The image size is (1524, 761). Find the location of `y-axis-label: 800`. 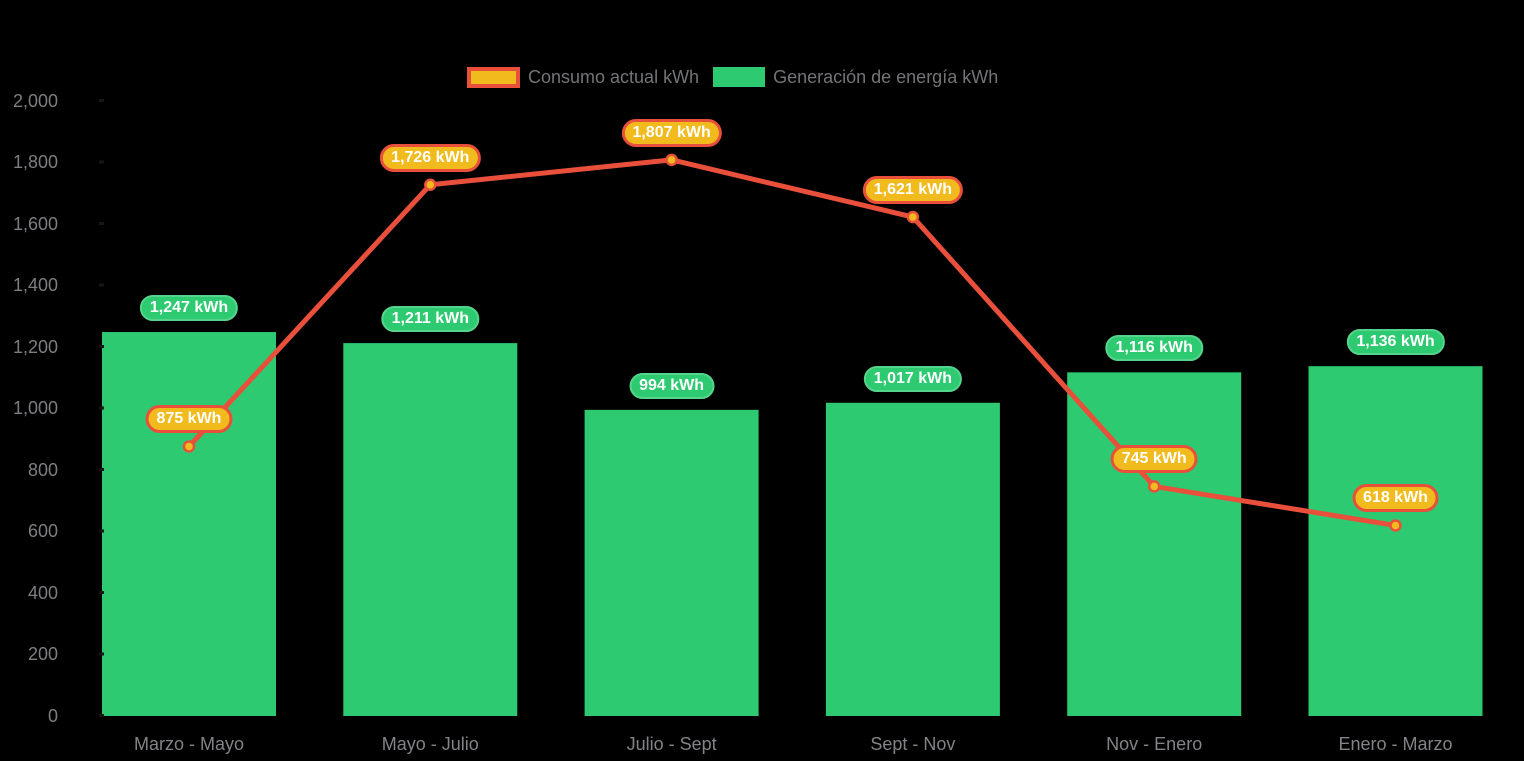

y-axis-label: 800 is located at coordinates (42, 469).